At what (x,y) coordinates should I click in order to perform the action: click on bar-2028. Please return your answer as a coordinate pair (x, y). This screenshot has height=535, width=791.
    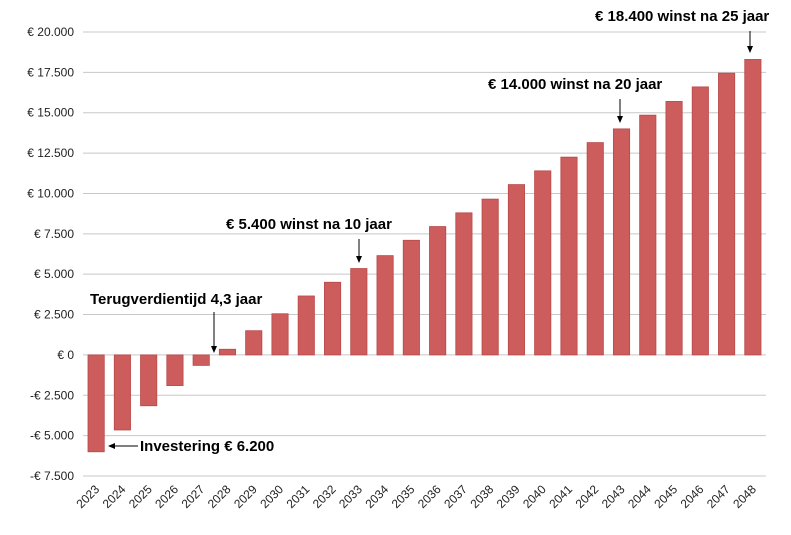
    Looking at the image, I should click on (227, 352).